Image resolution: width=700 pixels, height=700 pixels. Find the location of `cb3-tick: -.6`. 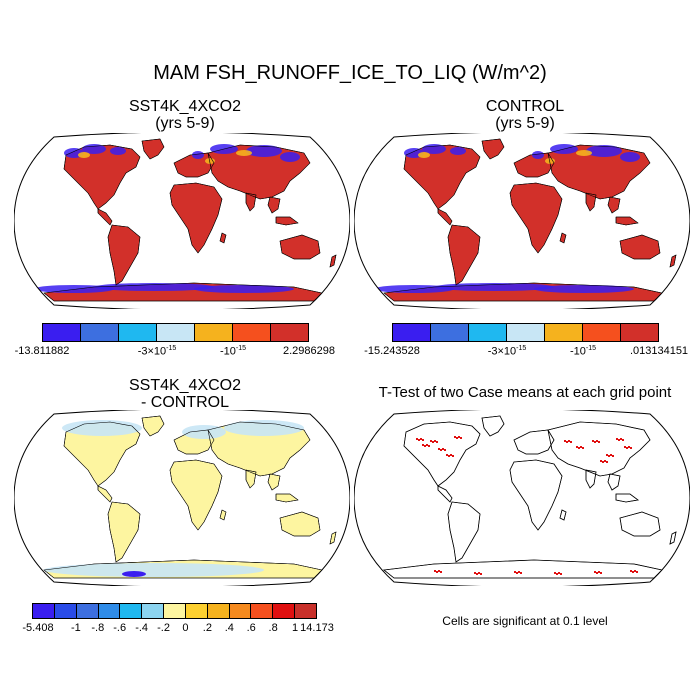

cb3-tick: -.6 is located at coordinates (120, 628).